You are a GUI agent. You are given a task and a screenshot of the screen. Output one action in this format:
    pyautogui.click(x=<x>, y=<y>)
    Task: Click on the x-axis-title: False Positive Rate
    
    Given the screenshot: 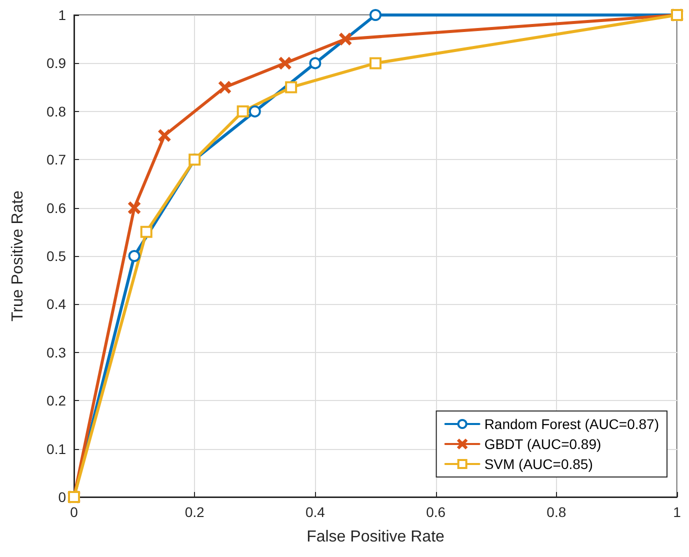 What is the action you would take?
    pyautogui.click(x=375, y=537)
    